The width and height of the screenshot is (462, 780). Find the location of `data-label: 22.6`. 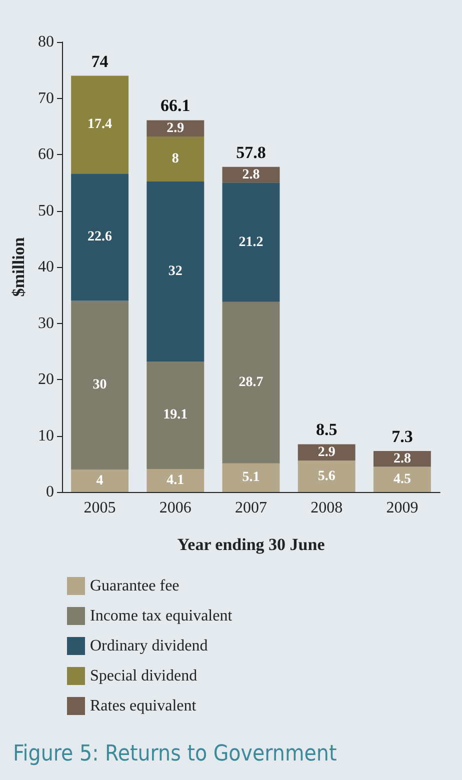

data-label: 22.6 is located at coordinates (100, 237).